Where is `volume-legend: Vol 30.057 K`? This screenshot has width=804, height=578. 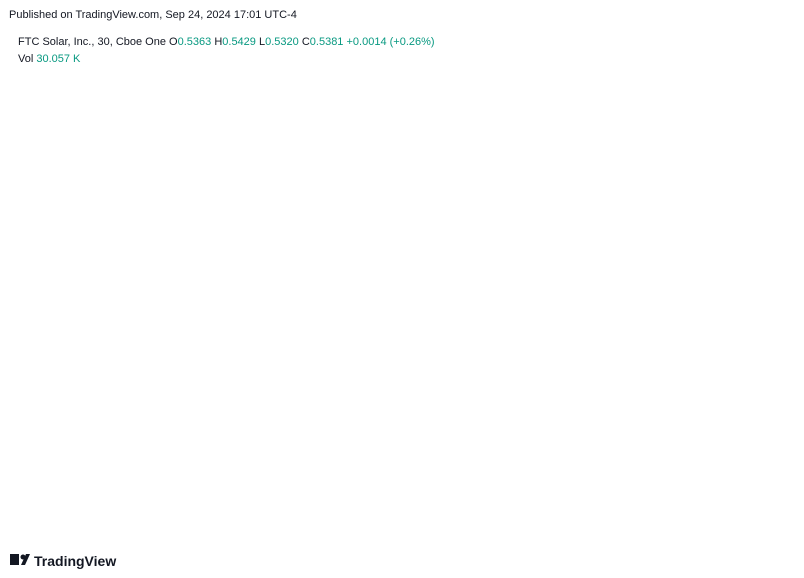
volume-legend: Vol 30.057 K is located at coordinates (49, 59).